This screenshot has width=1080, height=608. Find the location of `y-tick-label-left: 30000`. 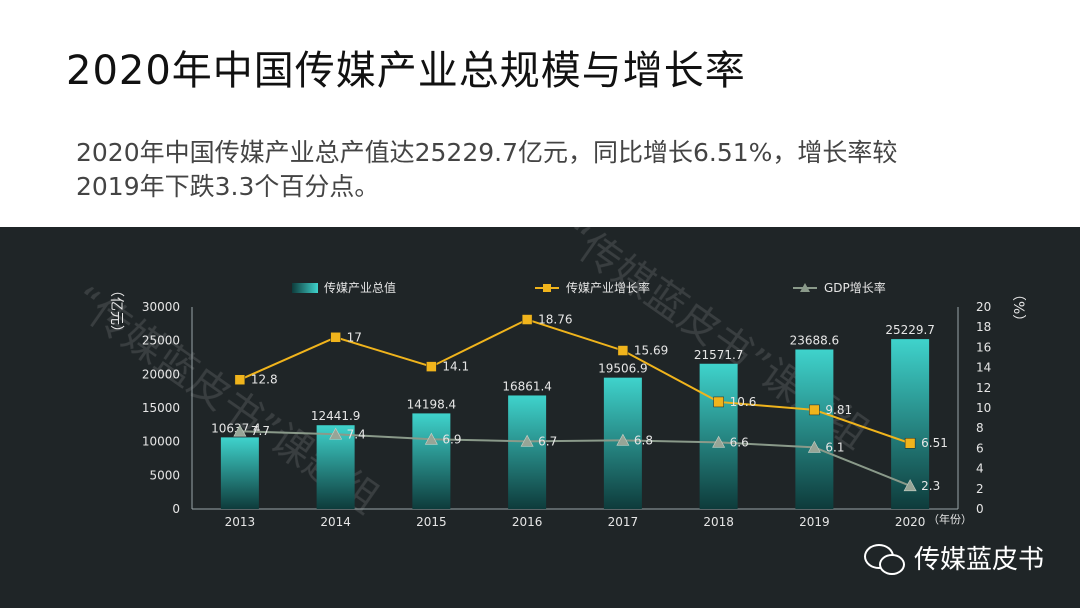

y-tick-label-left: 30000 is located at coordinates (161, 307).